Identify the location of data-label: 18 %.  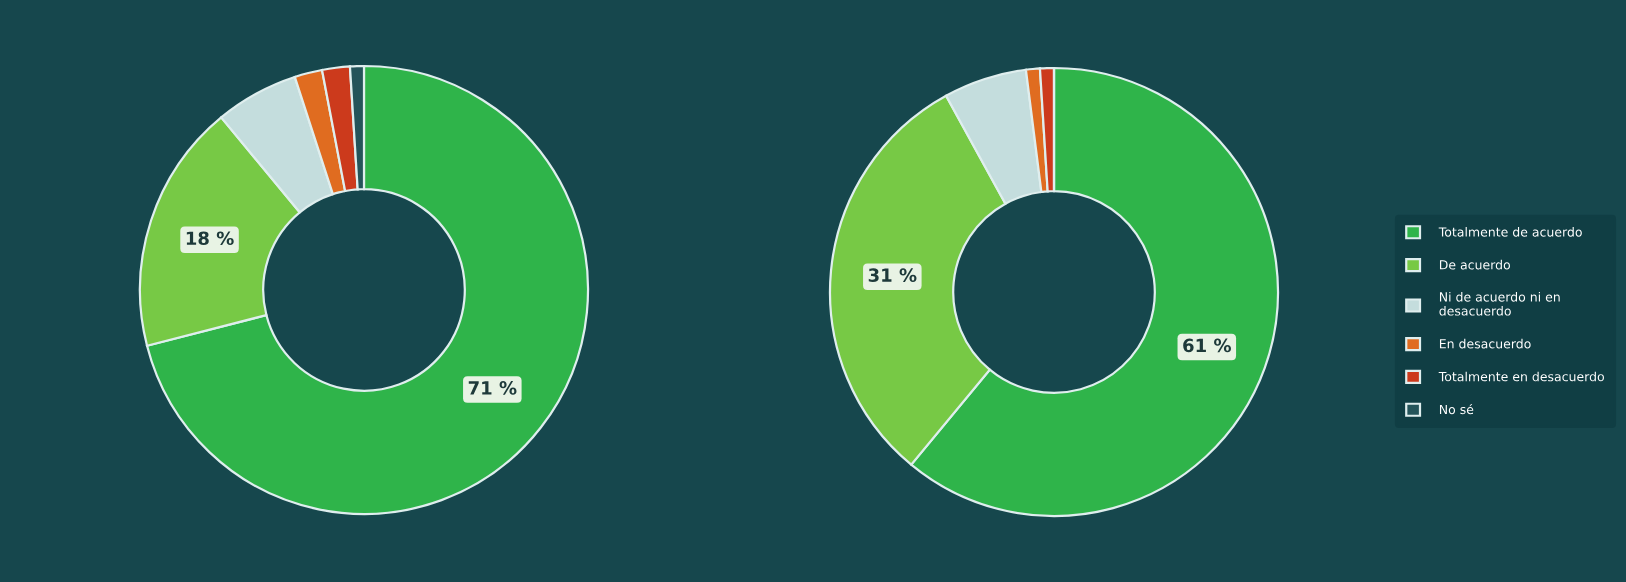
(210, 238).